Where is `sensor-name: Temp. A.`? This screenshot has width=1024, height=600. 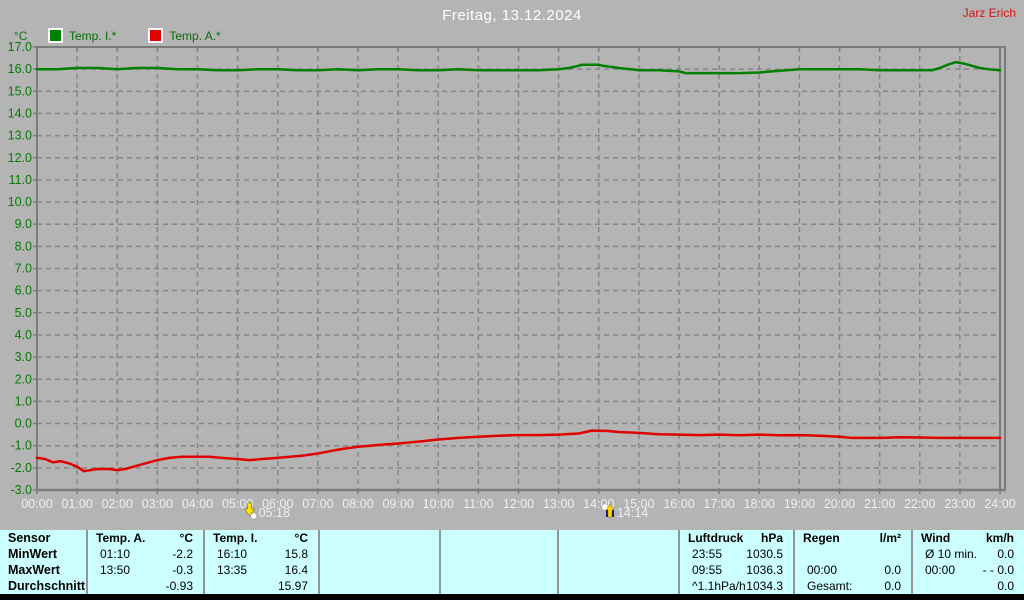
sensor-name: Temp. A. is located at coordinates (121, 538).